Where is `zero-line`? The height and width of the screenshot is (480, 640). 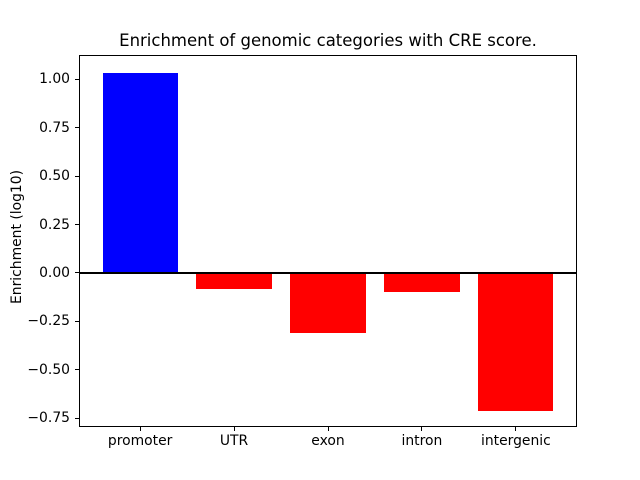 zero-line is located at coordinates (328, 272).